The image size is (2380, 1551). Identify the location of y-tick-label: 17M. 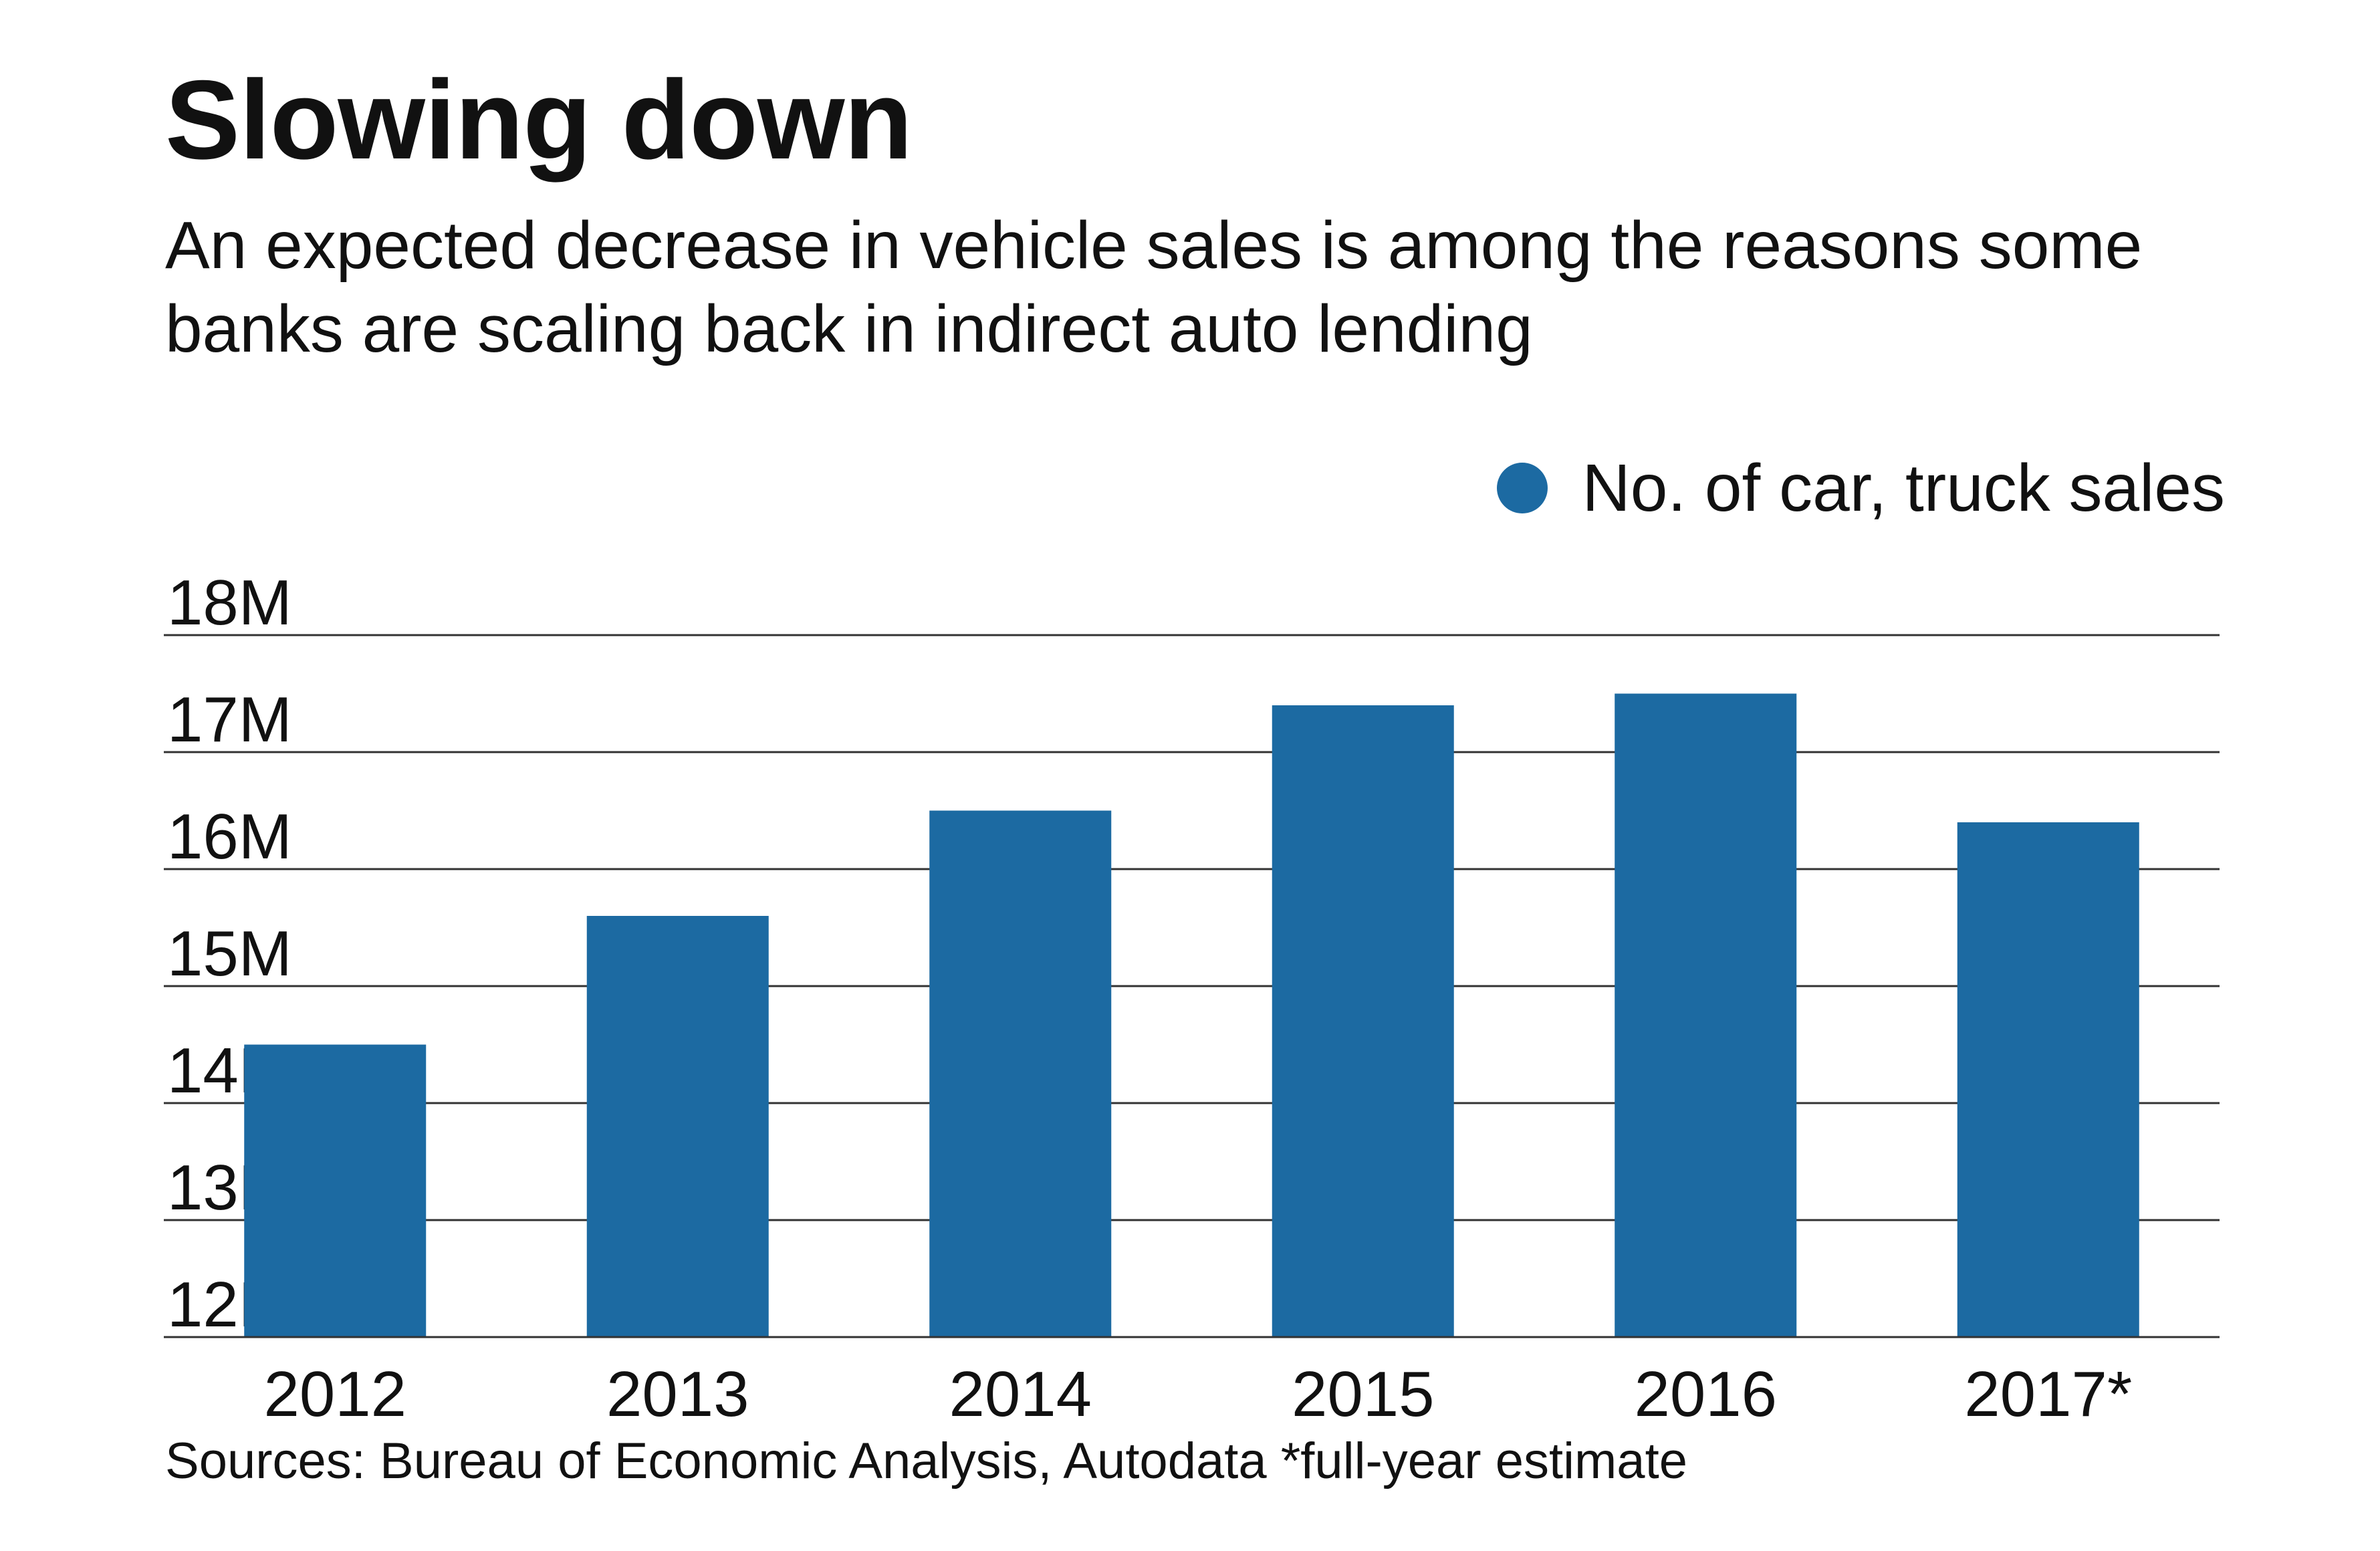
(229, 719).